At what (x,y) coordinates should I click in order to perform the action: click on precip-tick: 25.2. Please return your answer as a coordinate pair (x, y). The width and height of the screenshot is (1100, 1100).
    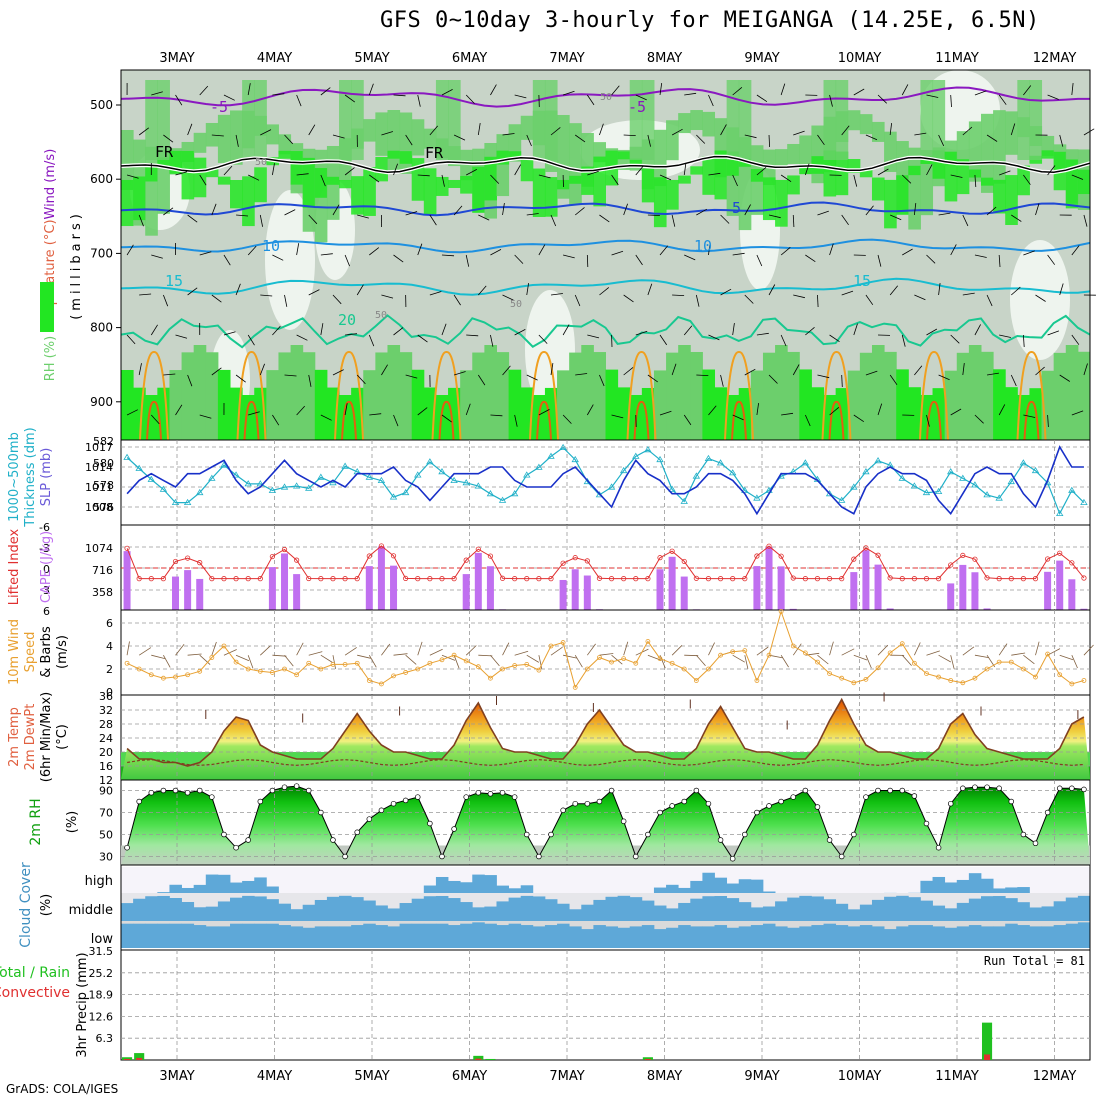
    Looking at the image, I should click on (101, 973).